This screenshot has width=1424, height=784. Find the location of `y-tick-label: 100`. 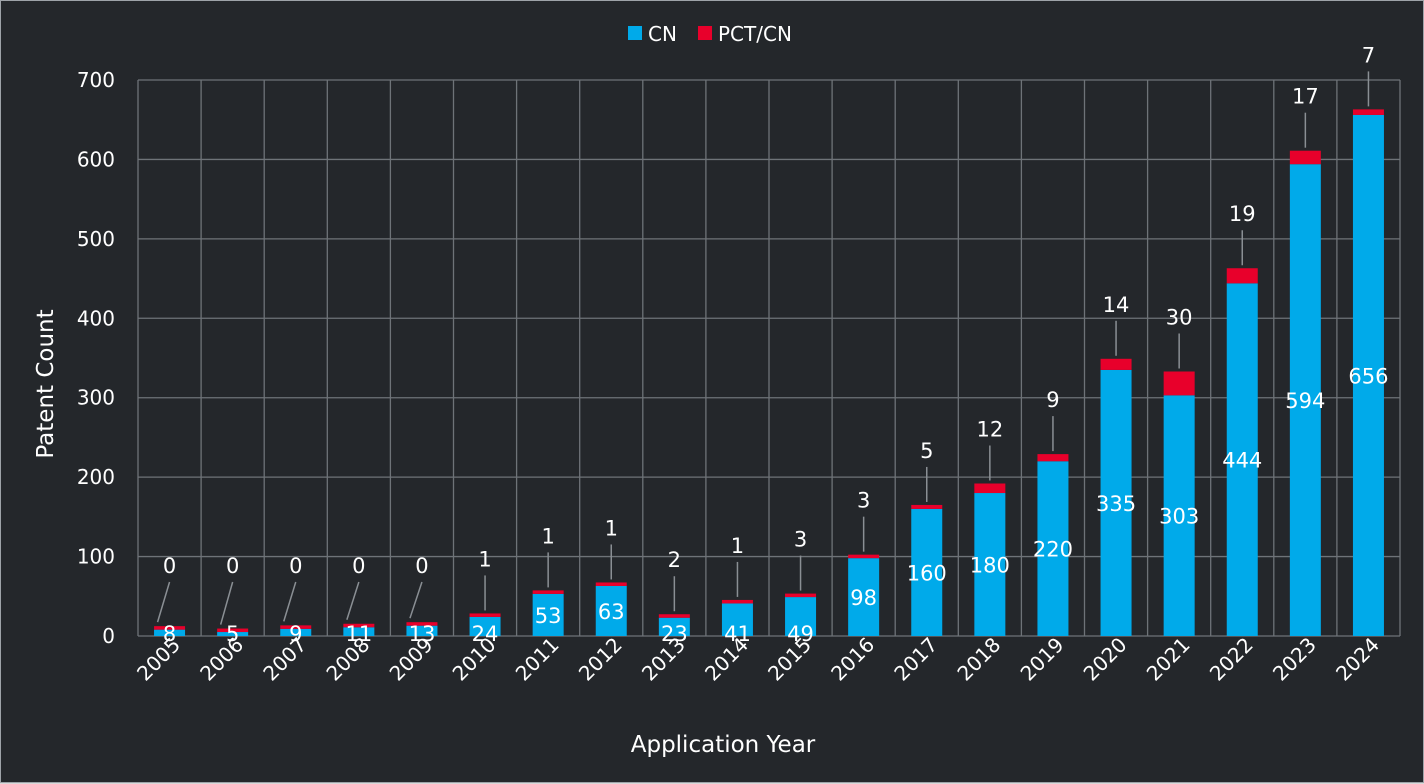

y-tick-label: 100 is located at coordinates (96, 557).